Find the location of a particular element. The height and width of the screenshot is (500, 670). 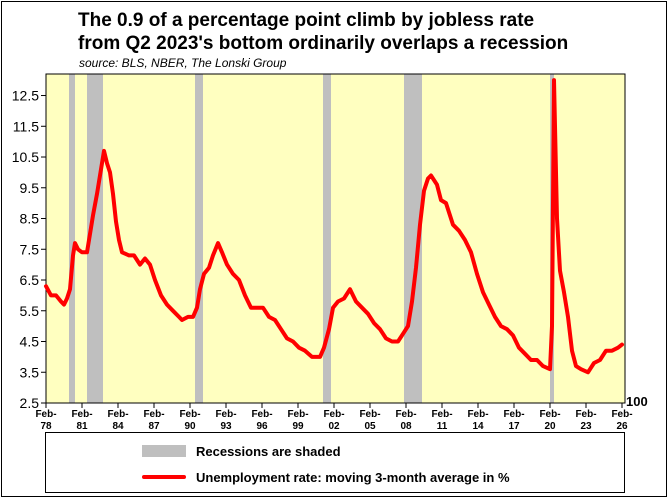

x-tick-label: Feb-20 is located at coordinates (549, 420).